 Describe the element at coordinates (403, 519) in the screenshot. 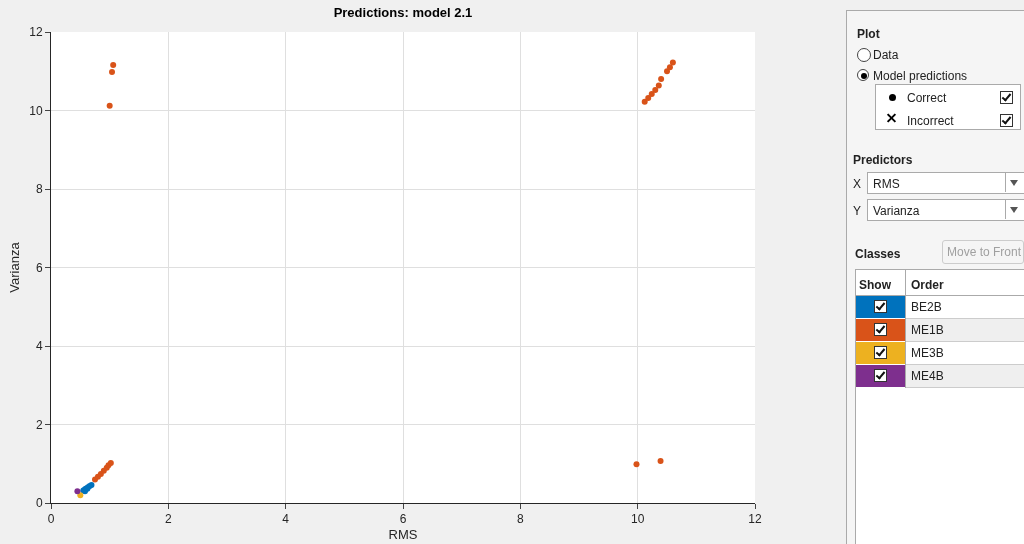

I see `x-tick-label: 6` at that location.